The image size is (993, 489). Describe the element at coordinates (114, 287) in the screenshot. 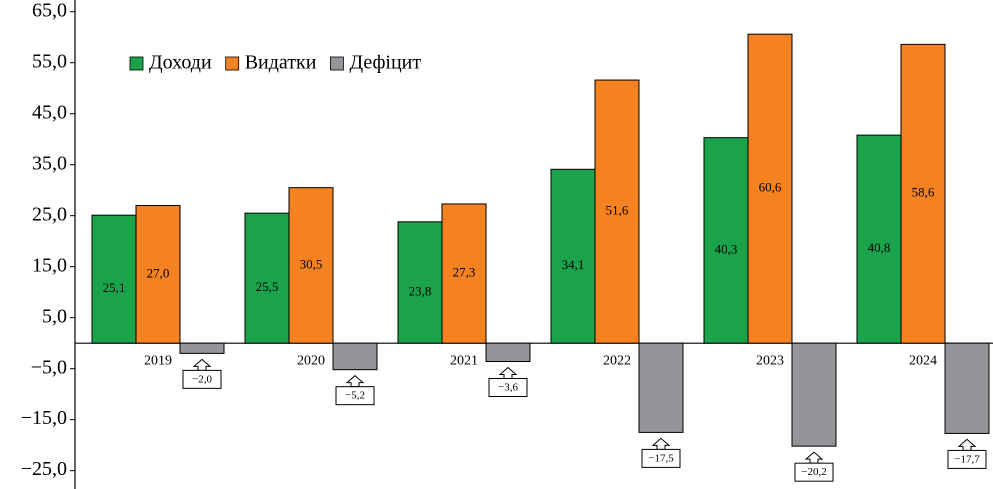

I see `value-label: 25,1` at that location.